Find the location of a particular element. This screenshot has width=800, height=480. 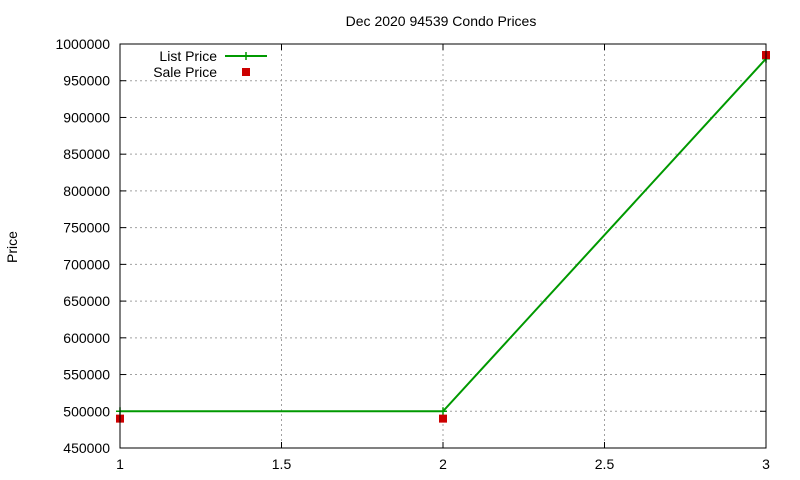

y-tick-label: 500000 is located at coordinates (86, 411).